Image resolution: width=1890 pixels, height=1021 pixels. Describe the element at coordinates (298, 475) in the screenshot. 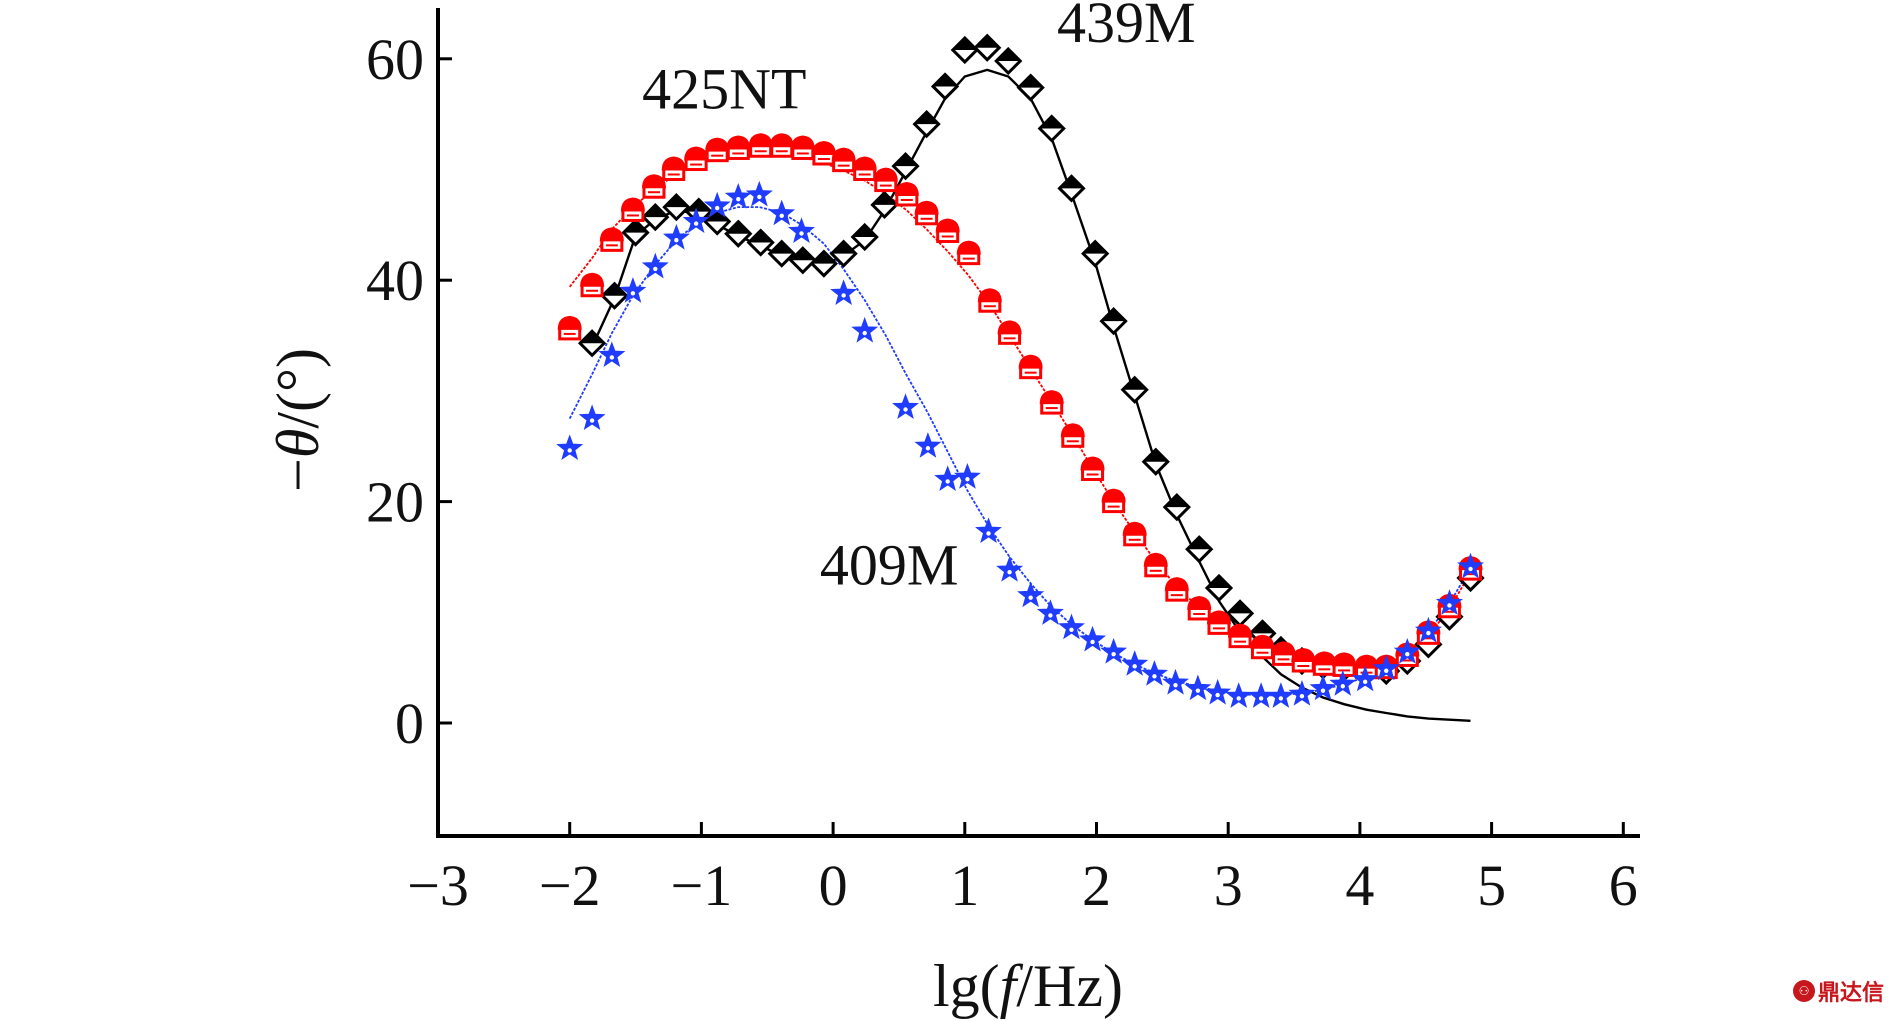

I see `y-axis-title-prefix: −` at that location.